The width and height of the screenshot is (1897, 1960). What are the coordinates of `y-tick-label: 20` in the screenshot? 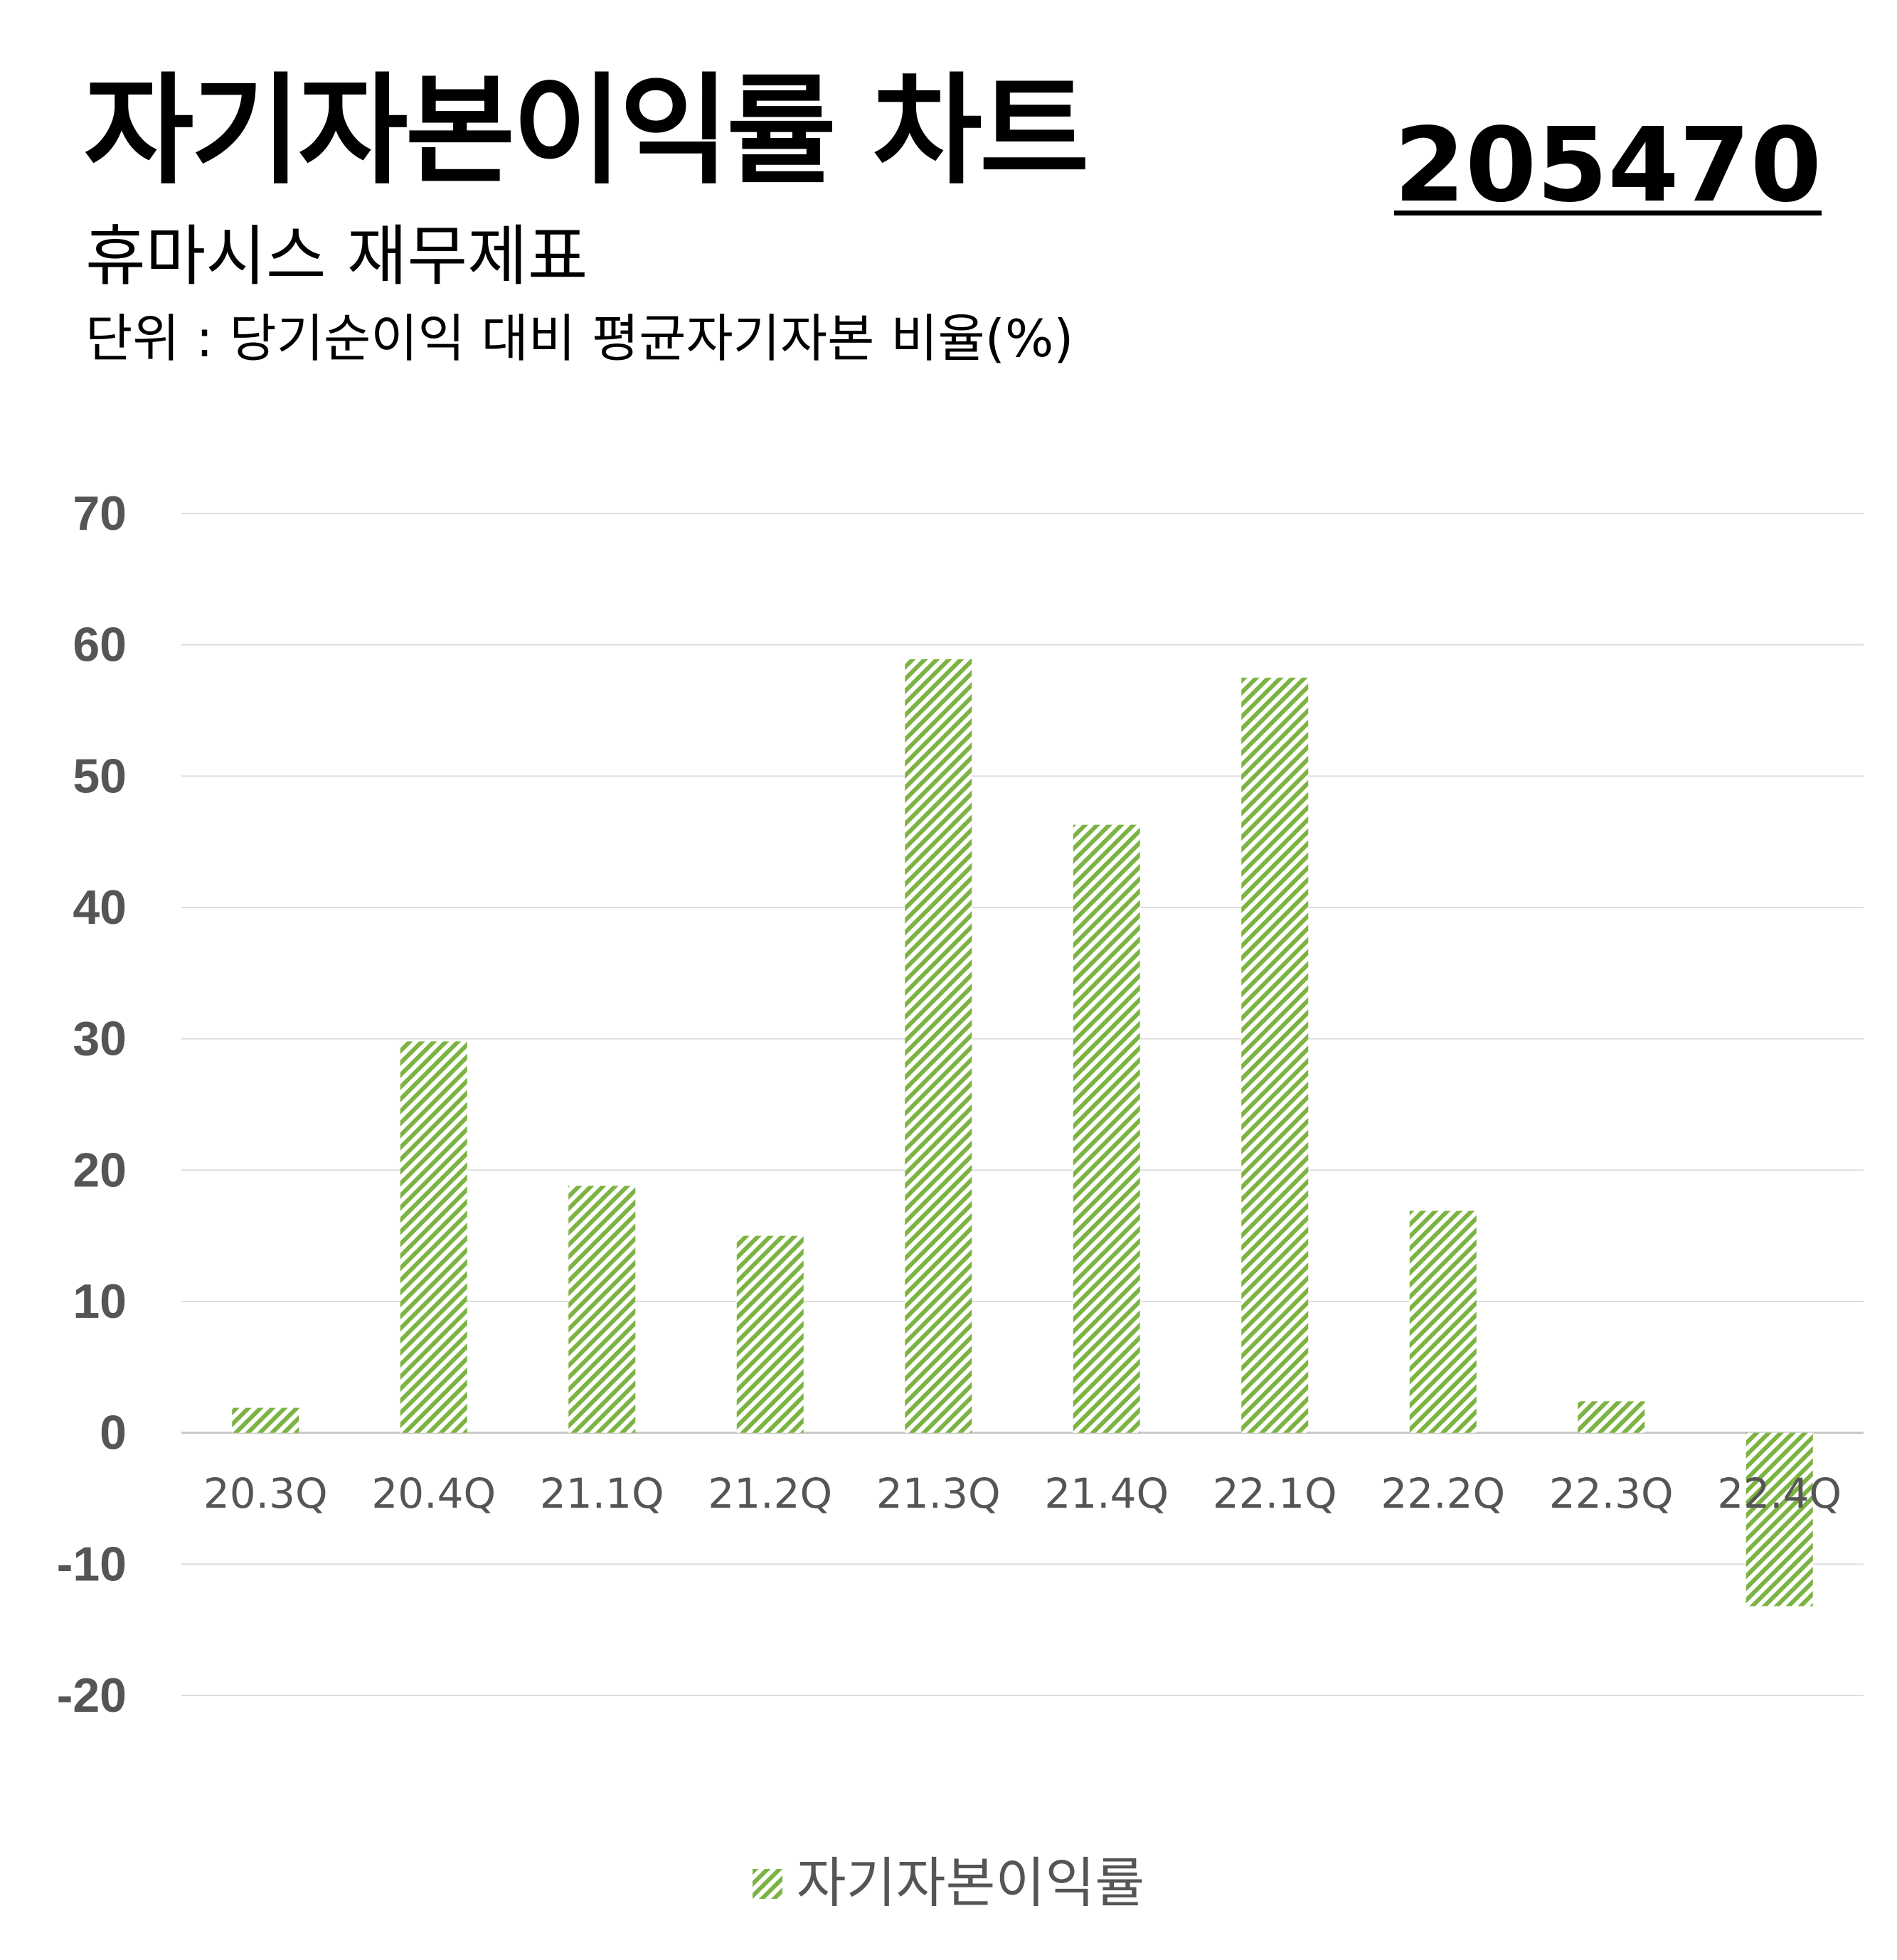 It's located at (100, 1170).